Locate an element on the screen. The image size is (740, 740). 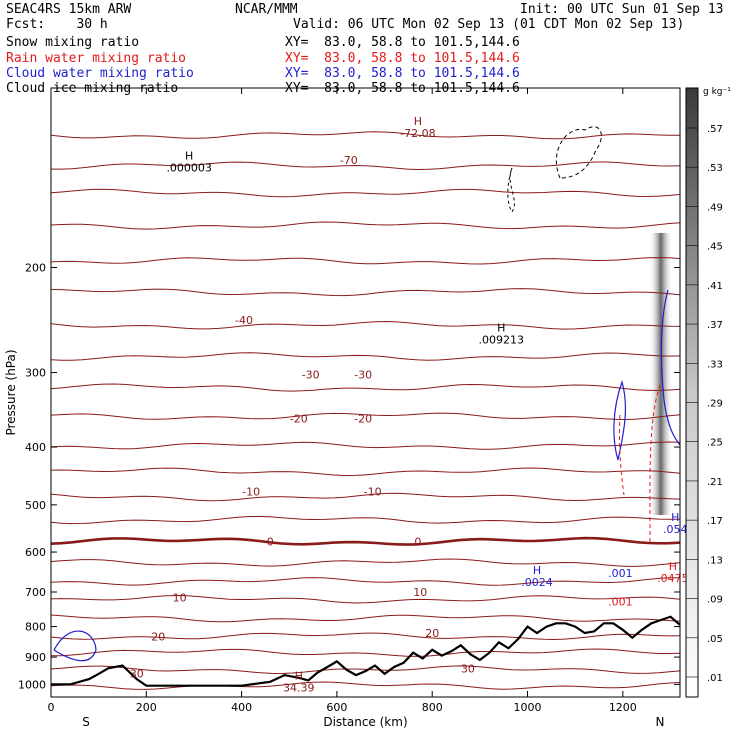
header-center: NCAR/MMM is located at coordinates (266, 9).